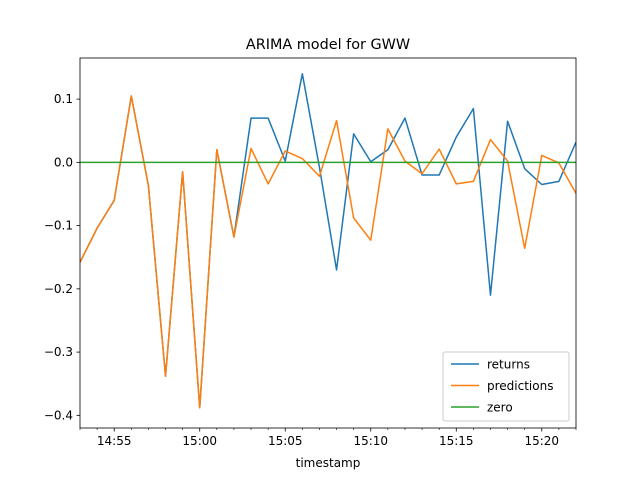 This screenshot has height=480, width=640. Describe the element at coordinates (508, 365) in the screenshot. I see `legend-label-returns: returns` at that location.